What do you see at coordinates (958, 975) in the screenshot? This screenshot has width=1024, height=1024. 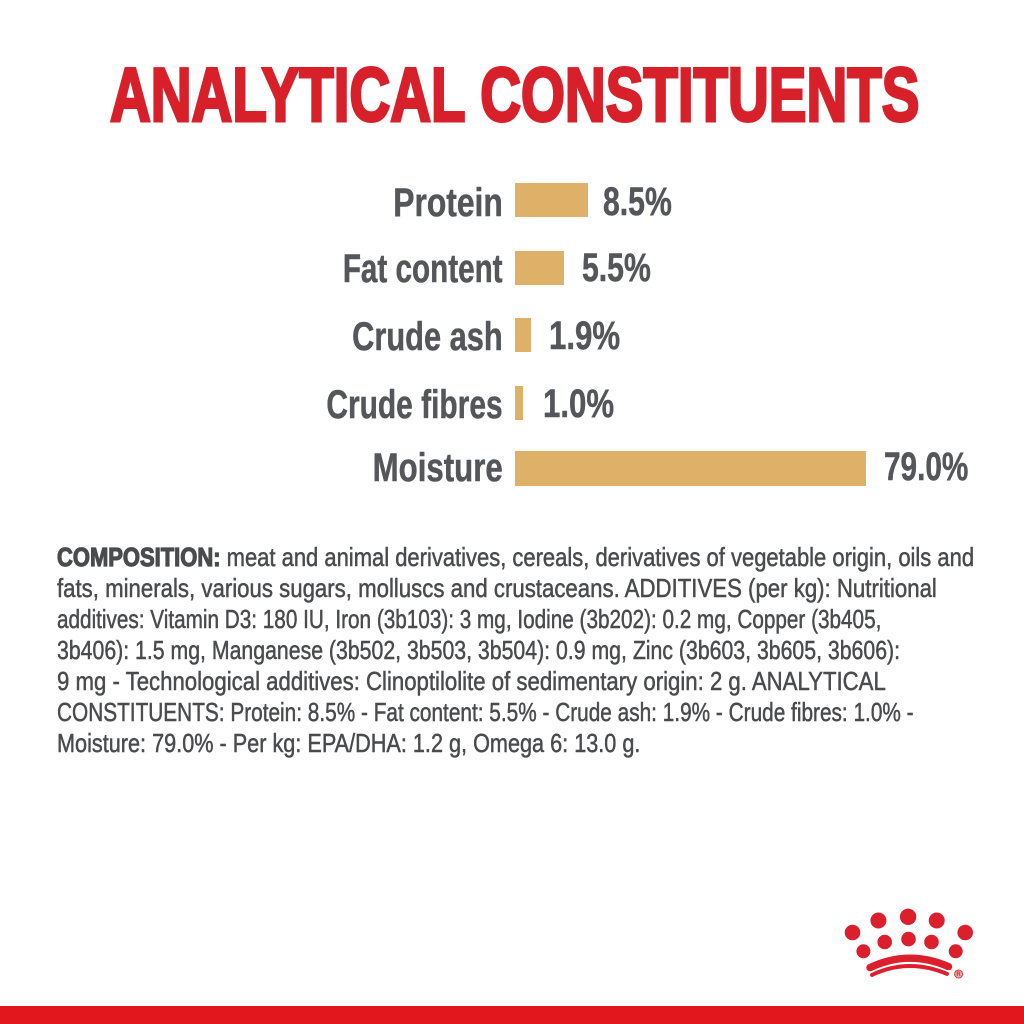 I see `svg-text: R` at bounding box center [958, 975].